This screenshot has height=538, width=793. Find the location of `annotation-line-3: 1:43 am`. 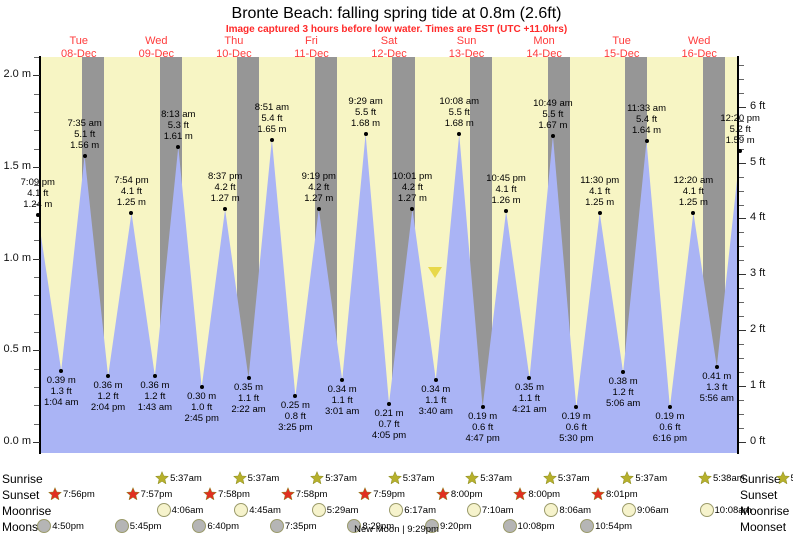

annotation-line-3: 1:43 am is located at coordinates (155, 407).